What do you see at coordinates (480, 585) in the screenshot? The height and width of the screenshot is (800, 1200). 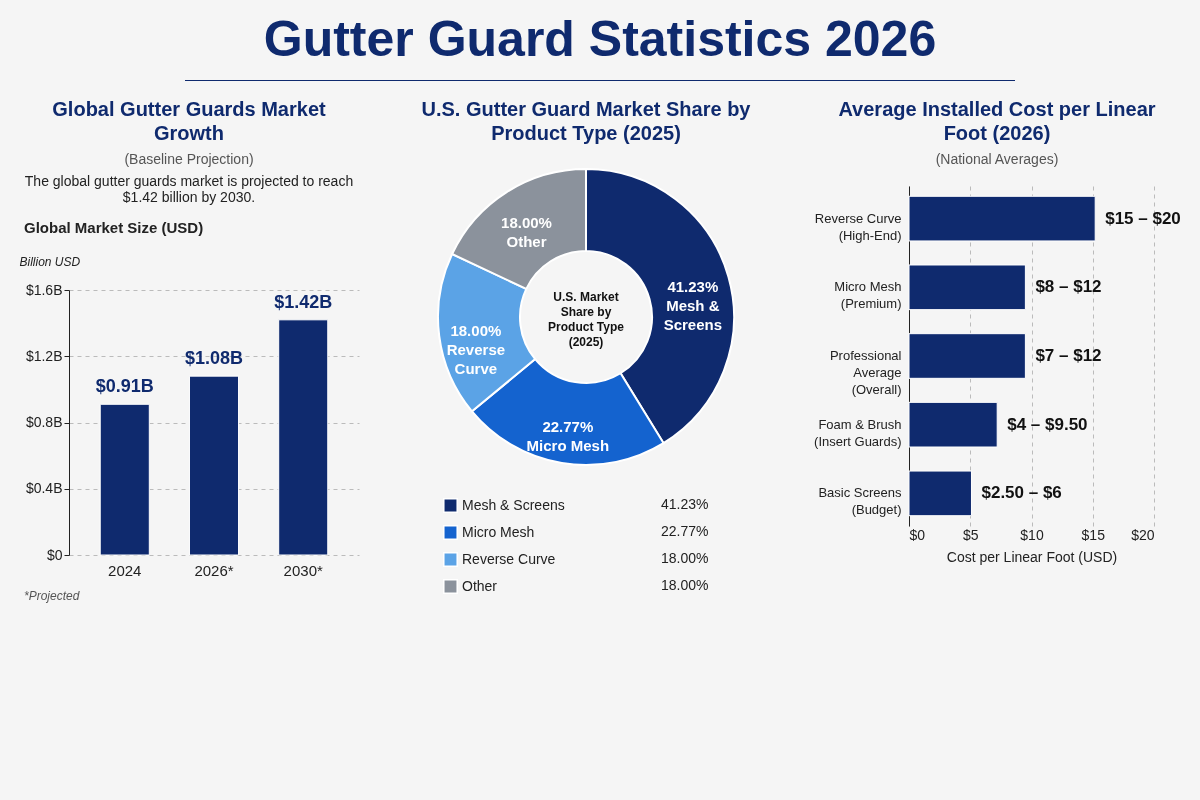 I see `legend-label: Other` at bounding box center [480, 585].